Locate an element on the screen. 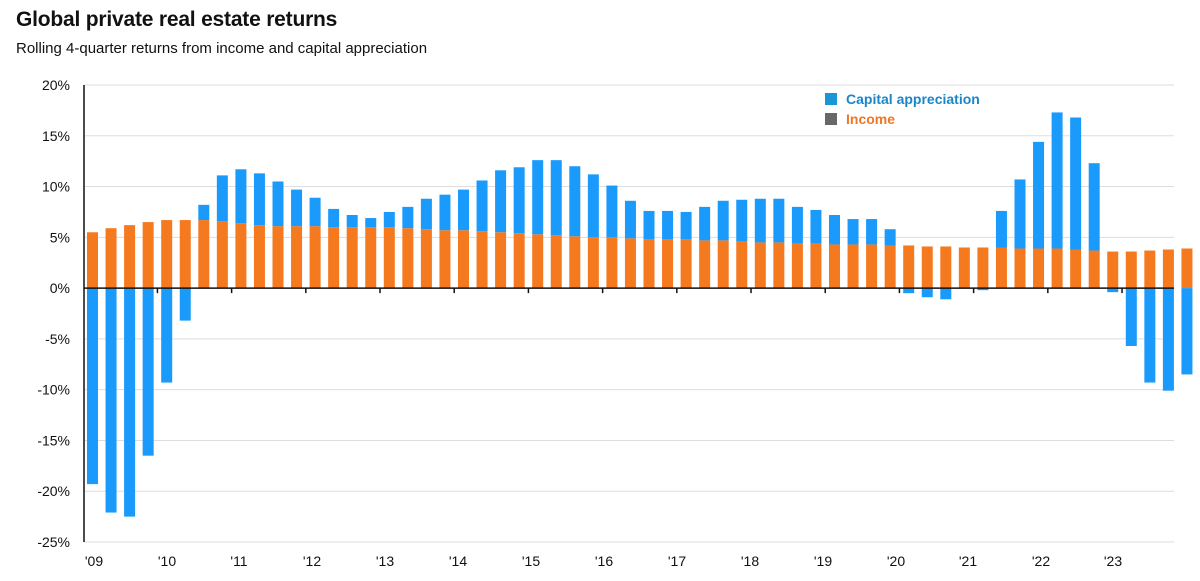 The width and height of the screenshot is (1200, 581). legend-swatch is located at coordinates (831, 119).